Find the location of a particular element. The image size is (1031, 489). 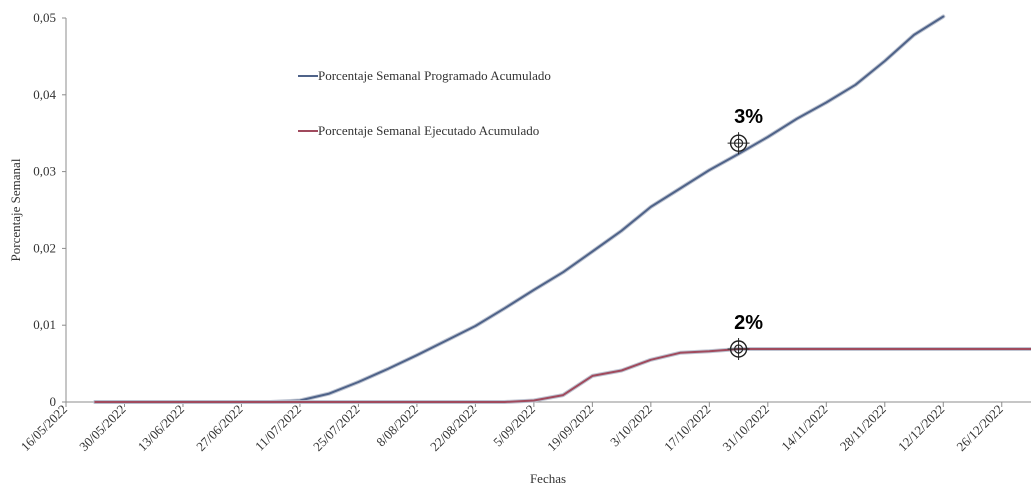

x-tick-label: 14/11/2022 is located at coordinates (804, 428).